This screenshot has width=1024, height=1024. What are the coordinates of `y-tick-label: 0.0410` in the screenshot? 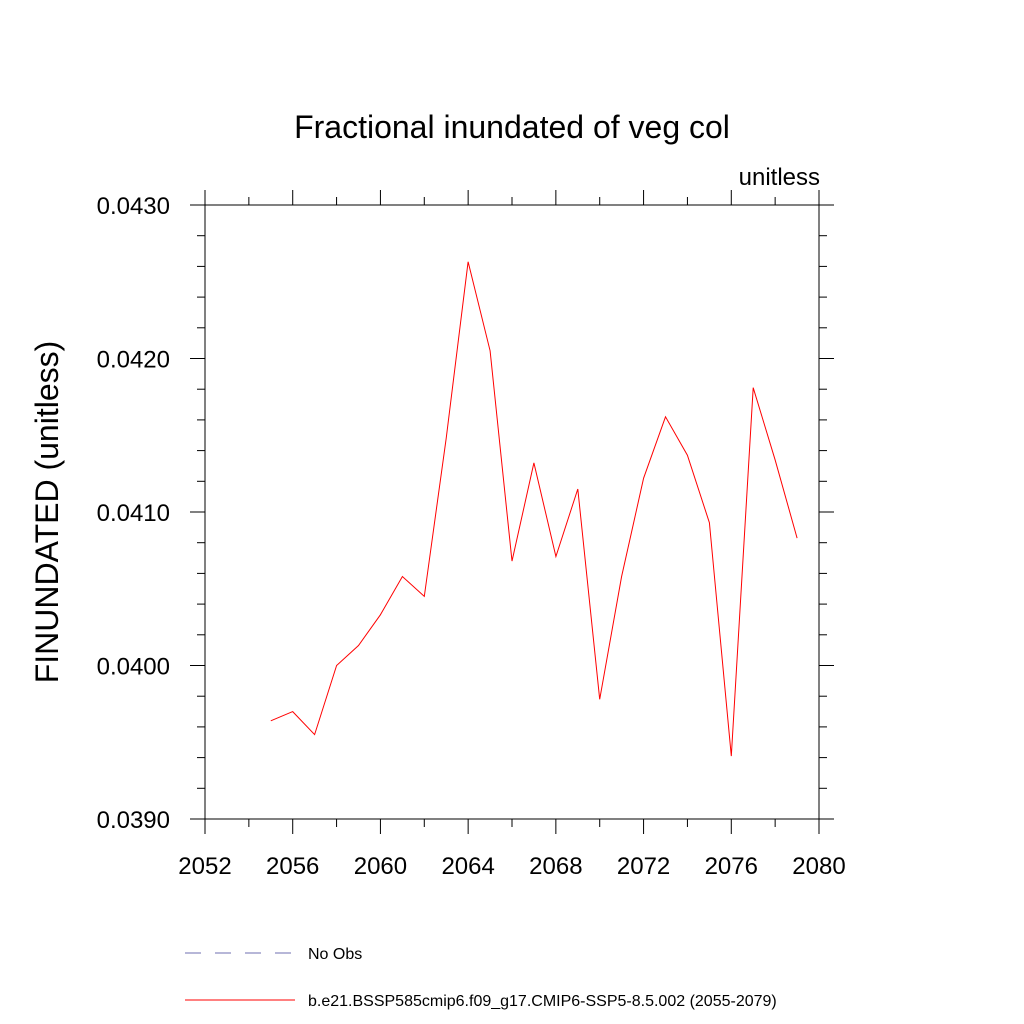 It's located at (133, 513).